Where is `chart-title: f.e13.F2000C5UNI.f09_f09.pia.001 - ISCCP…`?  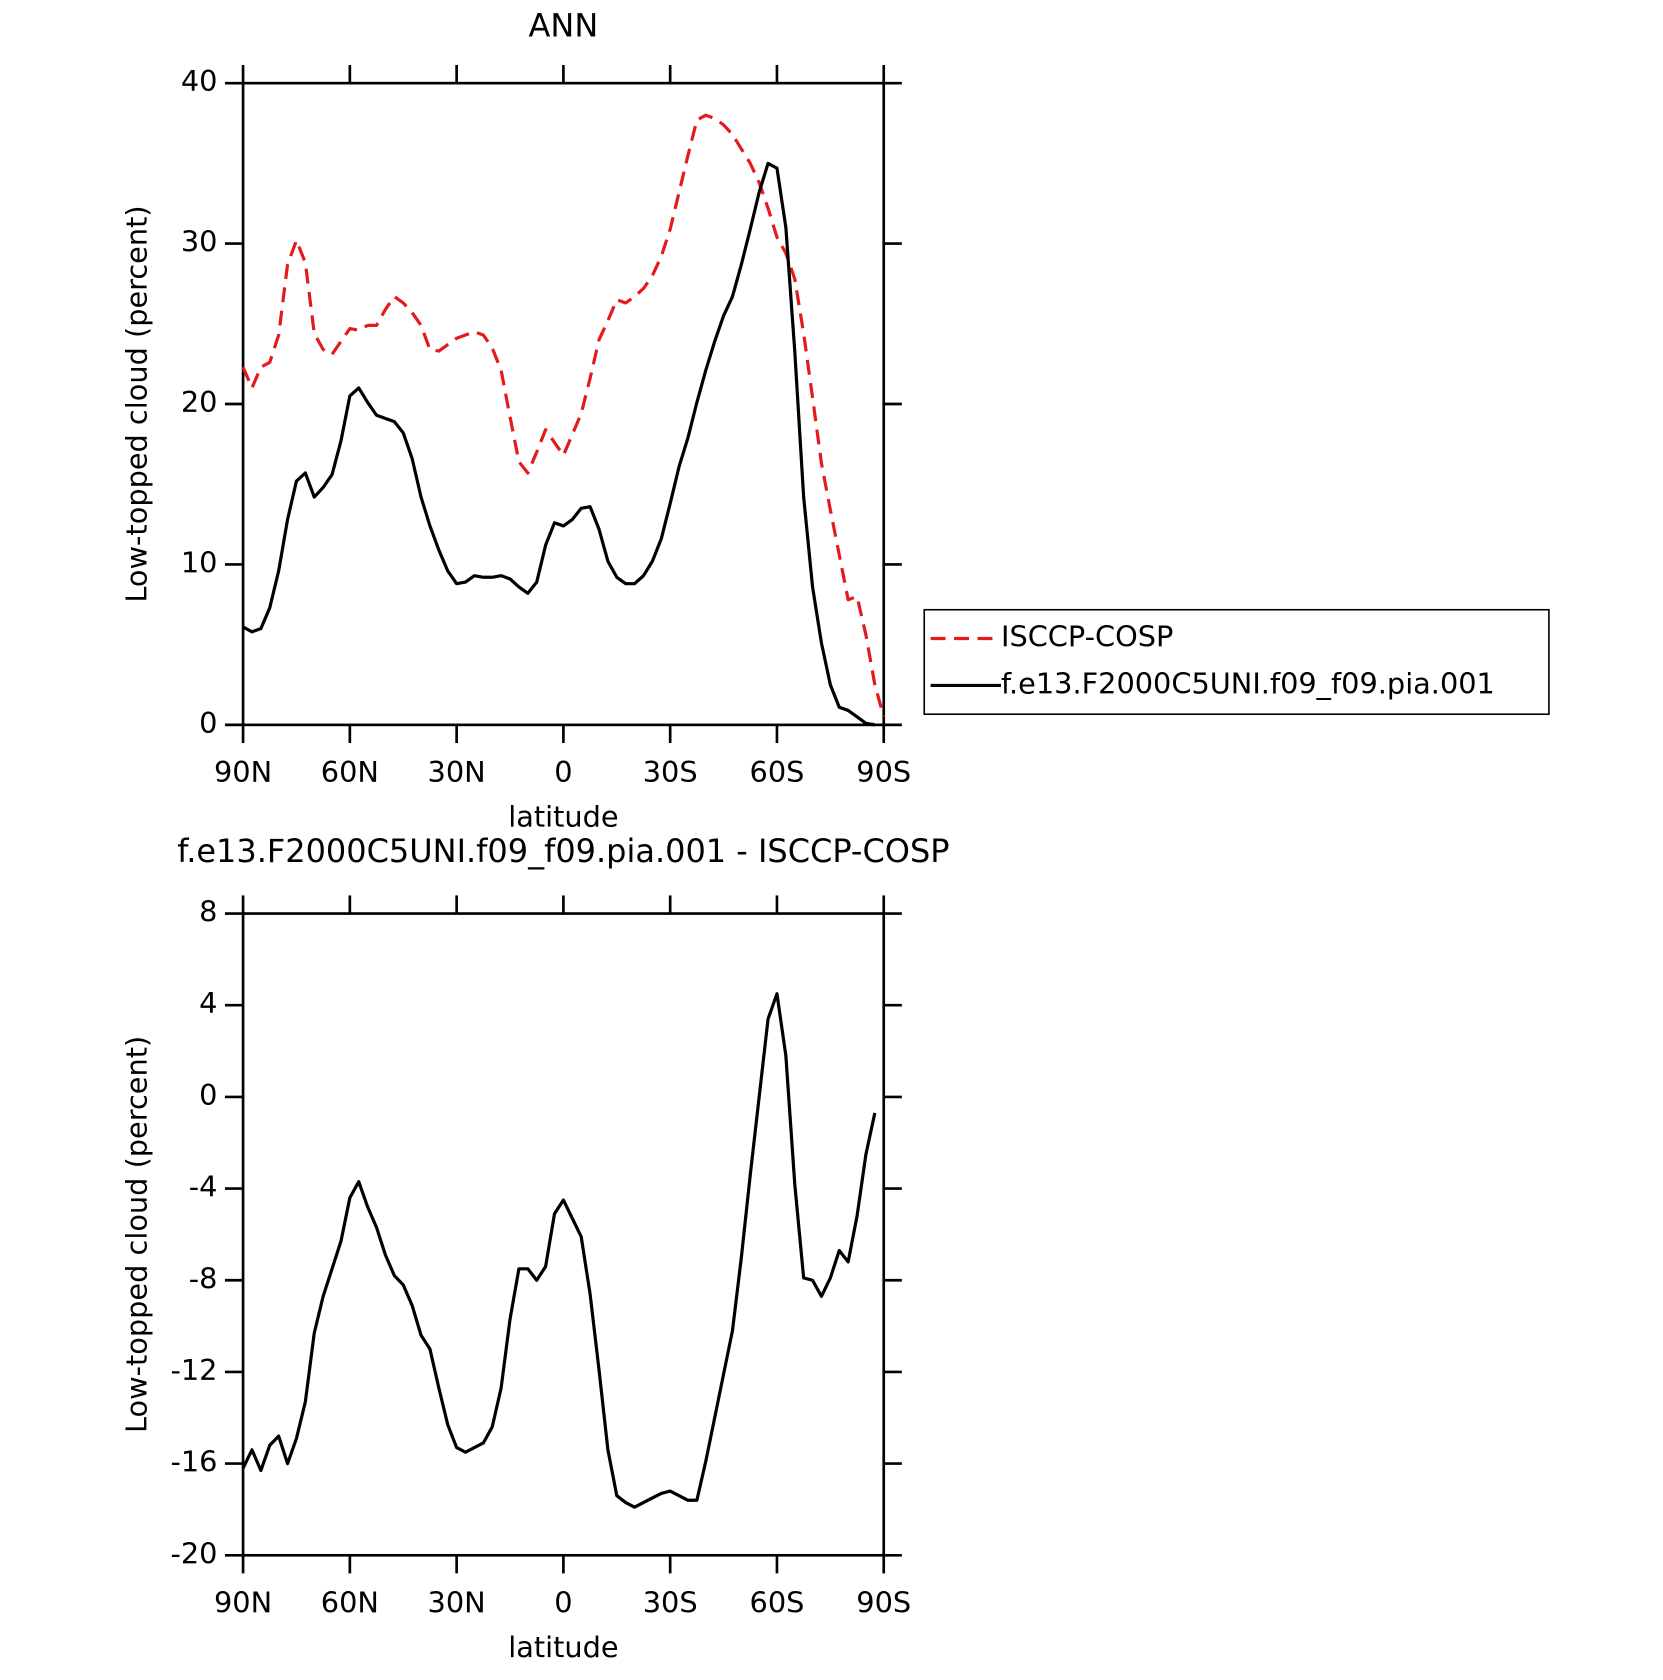
chart-title: f.e13.F2000C5UNI.f09_f09.pia.001 - ISCCP… is located at coordinates (563, 851).